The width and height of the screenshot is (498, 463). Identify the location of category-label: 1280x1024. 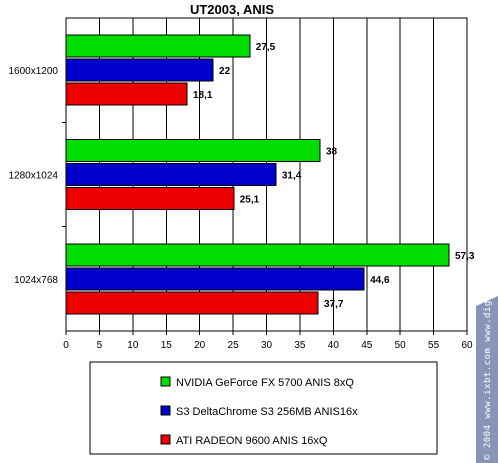
(34, 176).